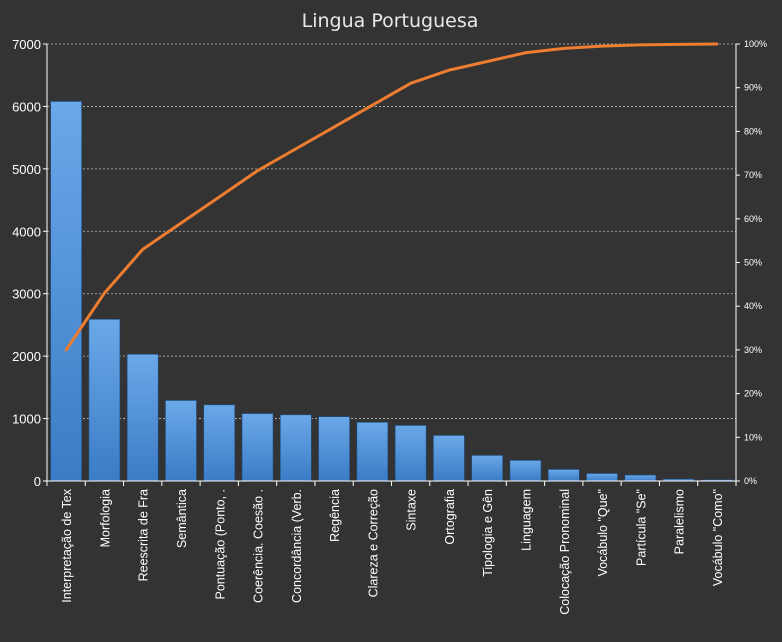 The height and width of the screenshot is (642, 782). Describe the element at coordinates (26, 294) in the screenshot. I see `y-tick-label: 3000` at that location.